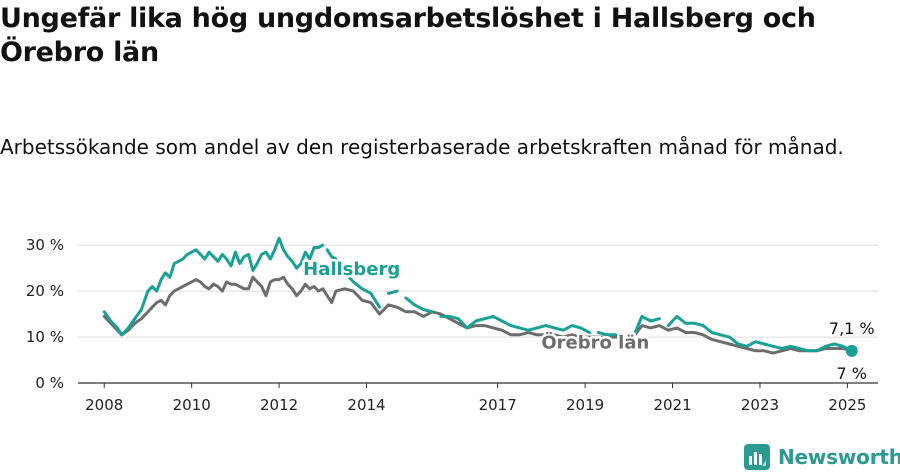 Image resolution: width=900 pixels, height=474 pixels. I want to click on x-tick-label: 2023, so click(760, 405).